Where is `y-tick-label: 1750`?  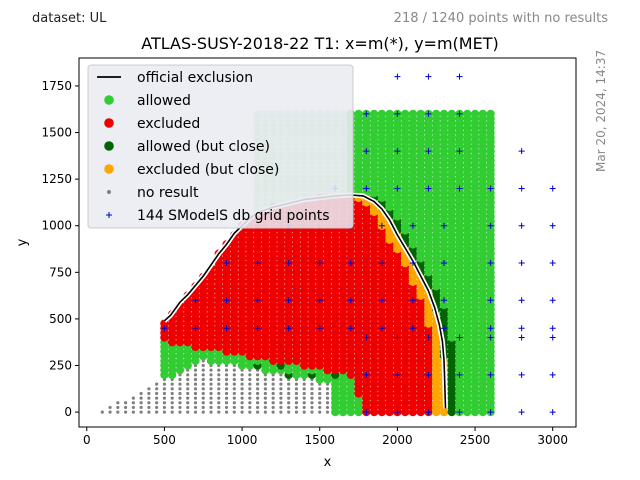 y-tick-label: 1750 is located at coordinates (56, 86).